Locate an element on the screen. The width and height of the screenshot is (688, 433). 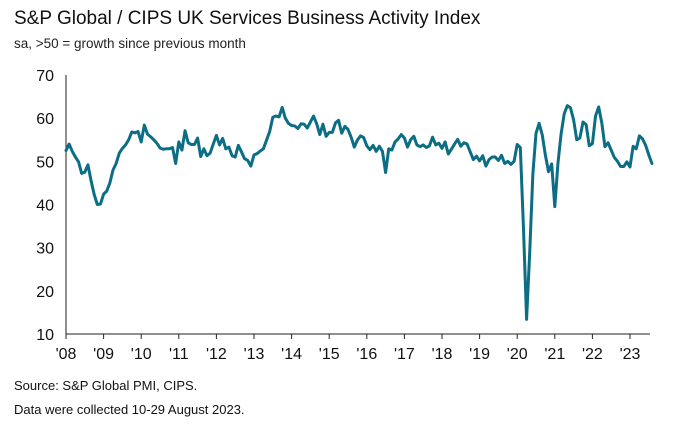
y-axis: 10 20 30 40 50 60 70 is located at coordinates (51, 206).